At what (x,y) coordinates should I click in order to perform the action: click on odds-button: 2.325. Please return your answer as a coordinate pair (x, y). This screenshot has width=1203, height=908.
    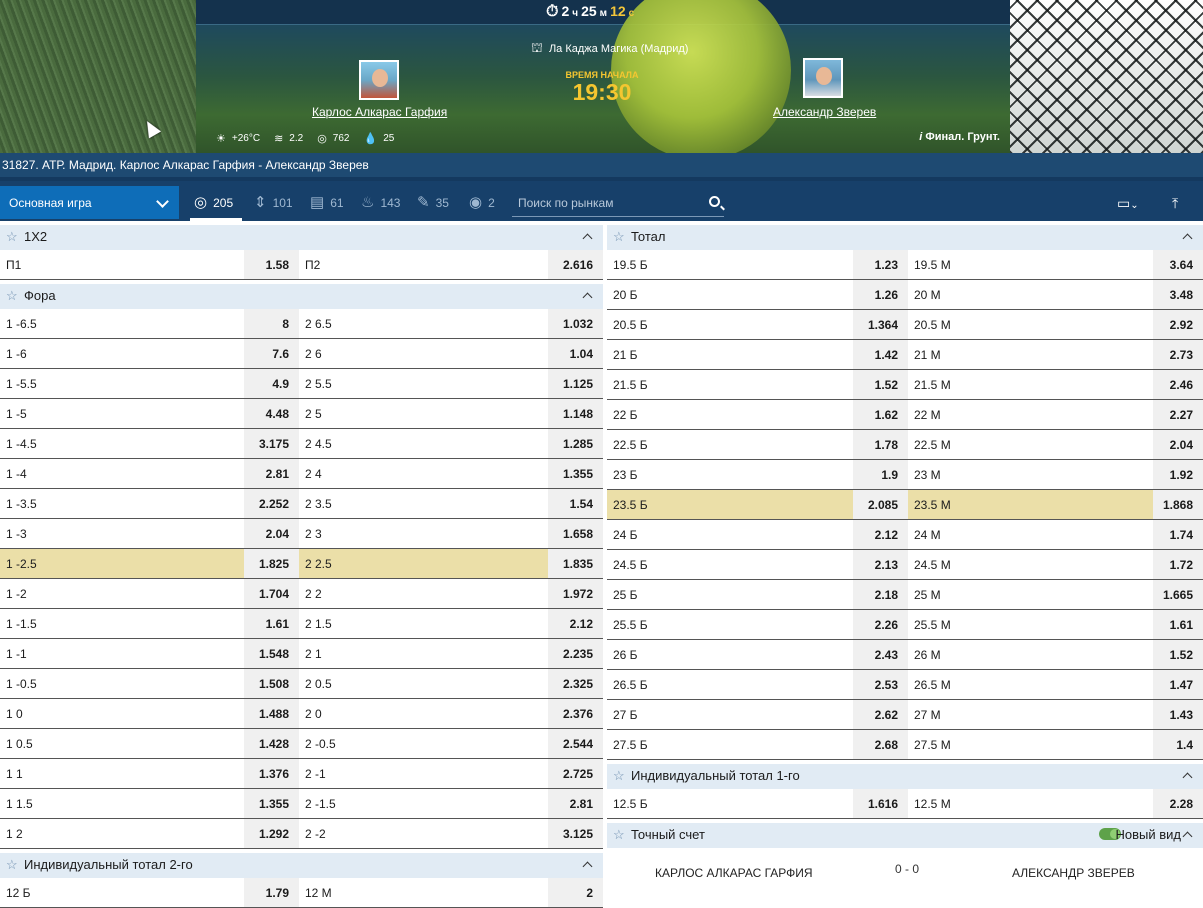
    Looking at the image, I should click on (575, 683).